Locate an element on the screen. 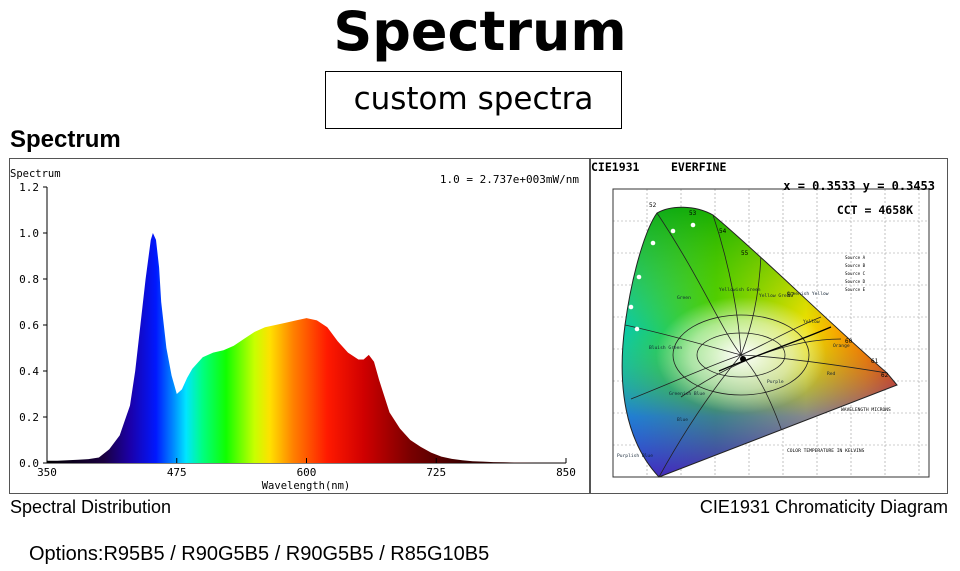  y-tick-group: 0.0 0.2 0.4 0.6 0.8 1.0 1.2 is located at coordinates (33, 325).